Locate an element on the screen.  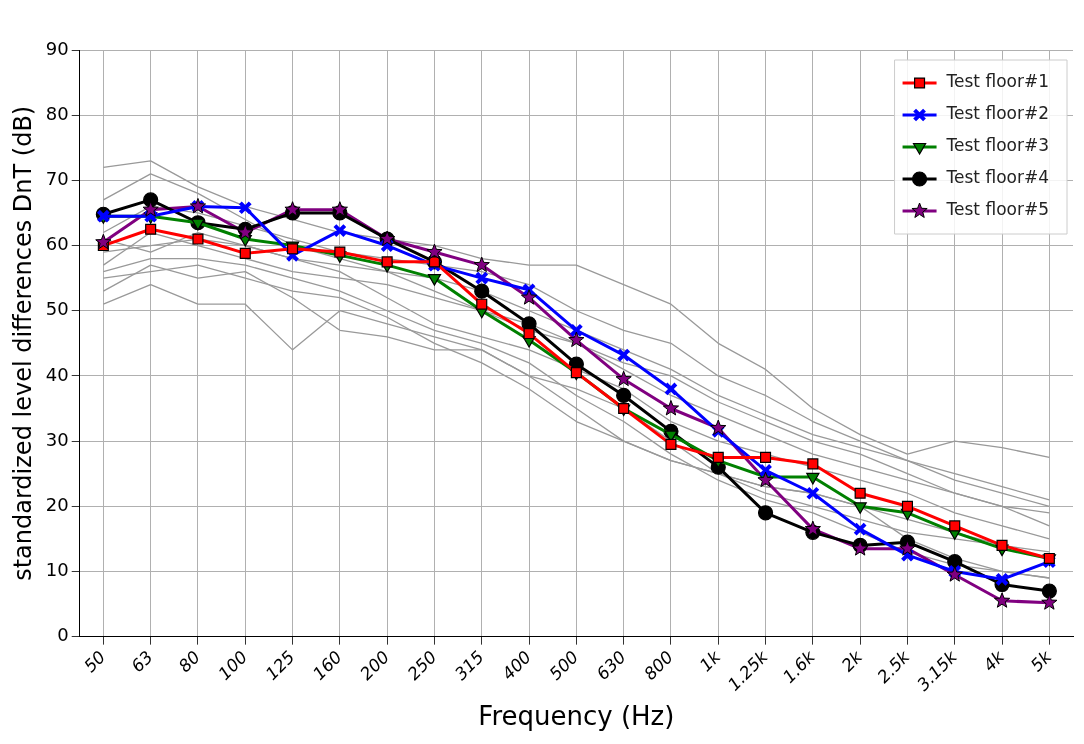
y-tick-label: 70 is located at coordinates (57, 179).